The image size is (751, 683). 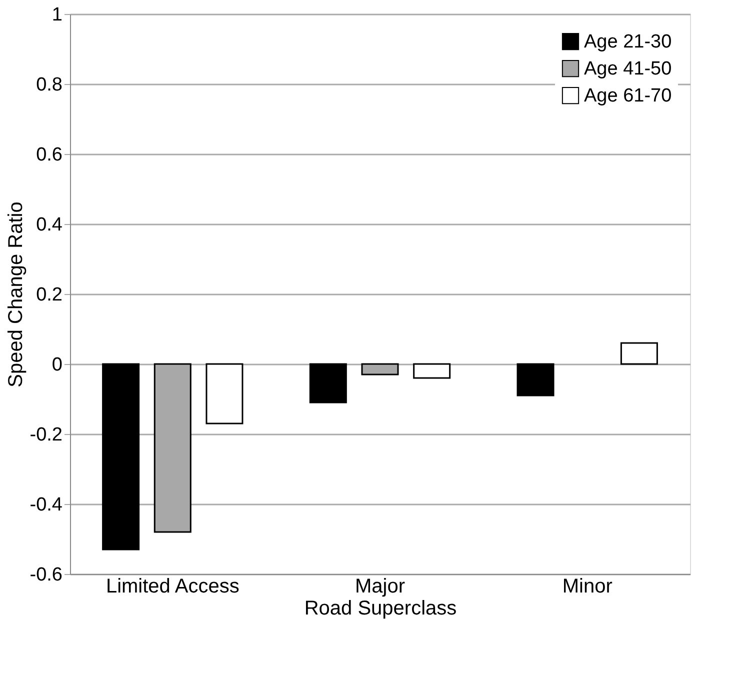 I want to click on x-tick-label: Major, so click(x=380, y=587).